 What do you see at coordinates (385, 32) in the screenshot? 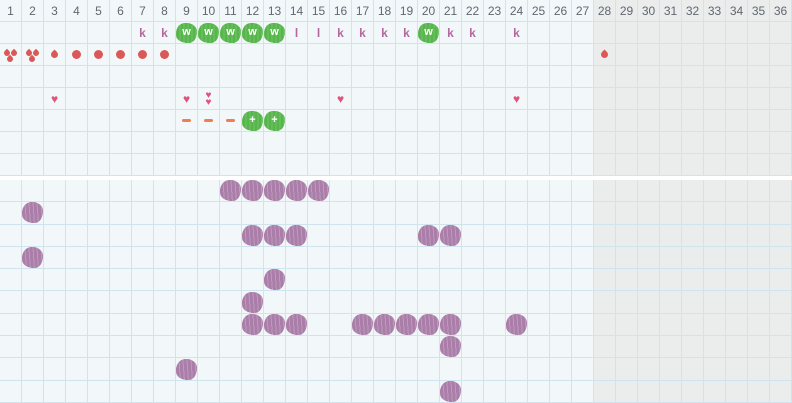
I see `day-cell-mucus-letters-18: k` at bounding box center [385, 32].